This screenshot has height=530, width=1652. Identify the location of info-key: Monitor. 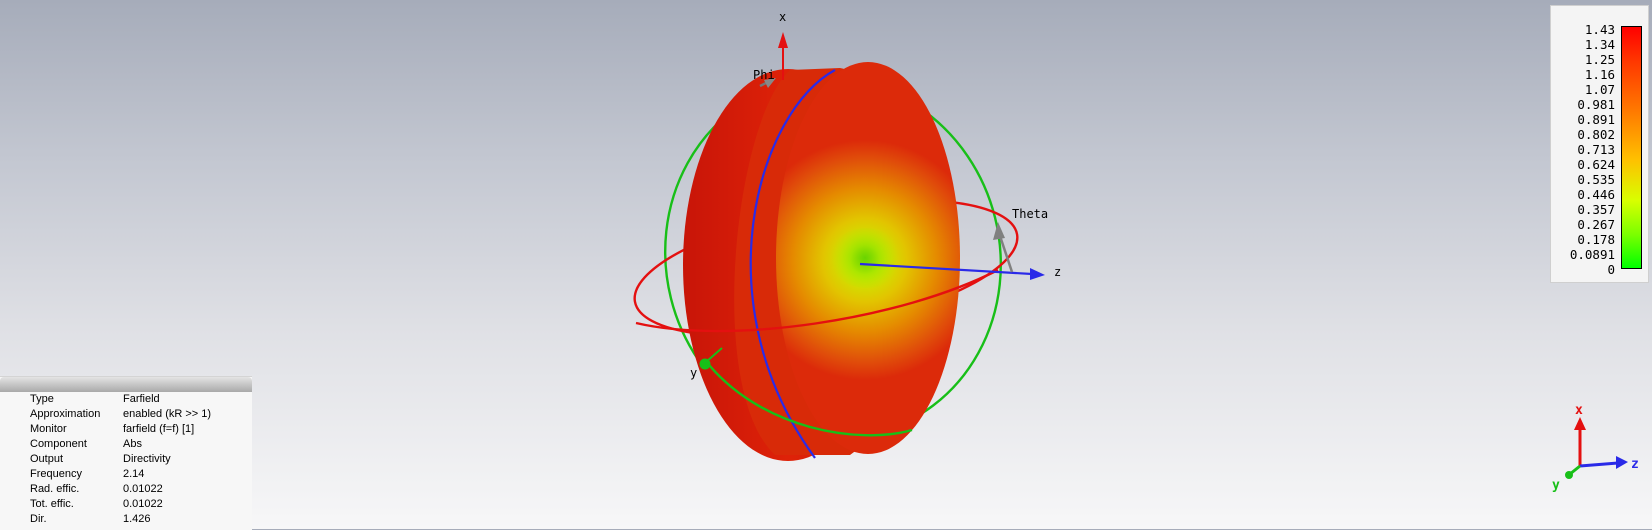
(48, 429).